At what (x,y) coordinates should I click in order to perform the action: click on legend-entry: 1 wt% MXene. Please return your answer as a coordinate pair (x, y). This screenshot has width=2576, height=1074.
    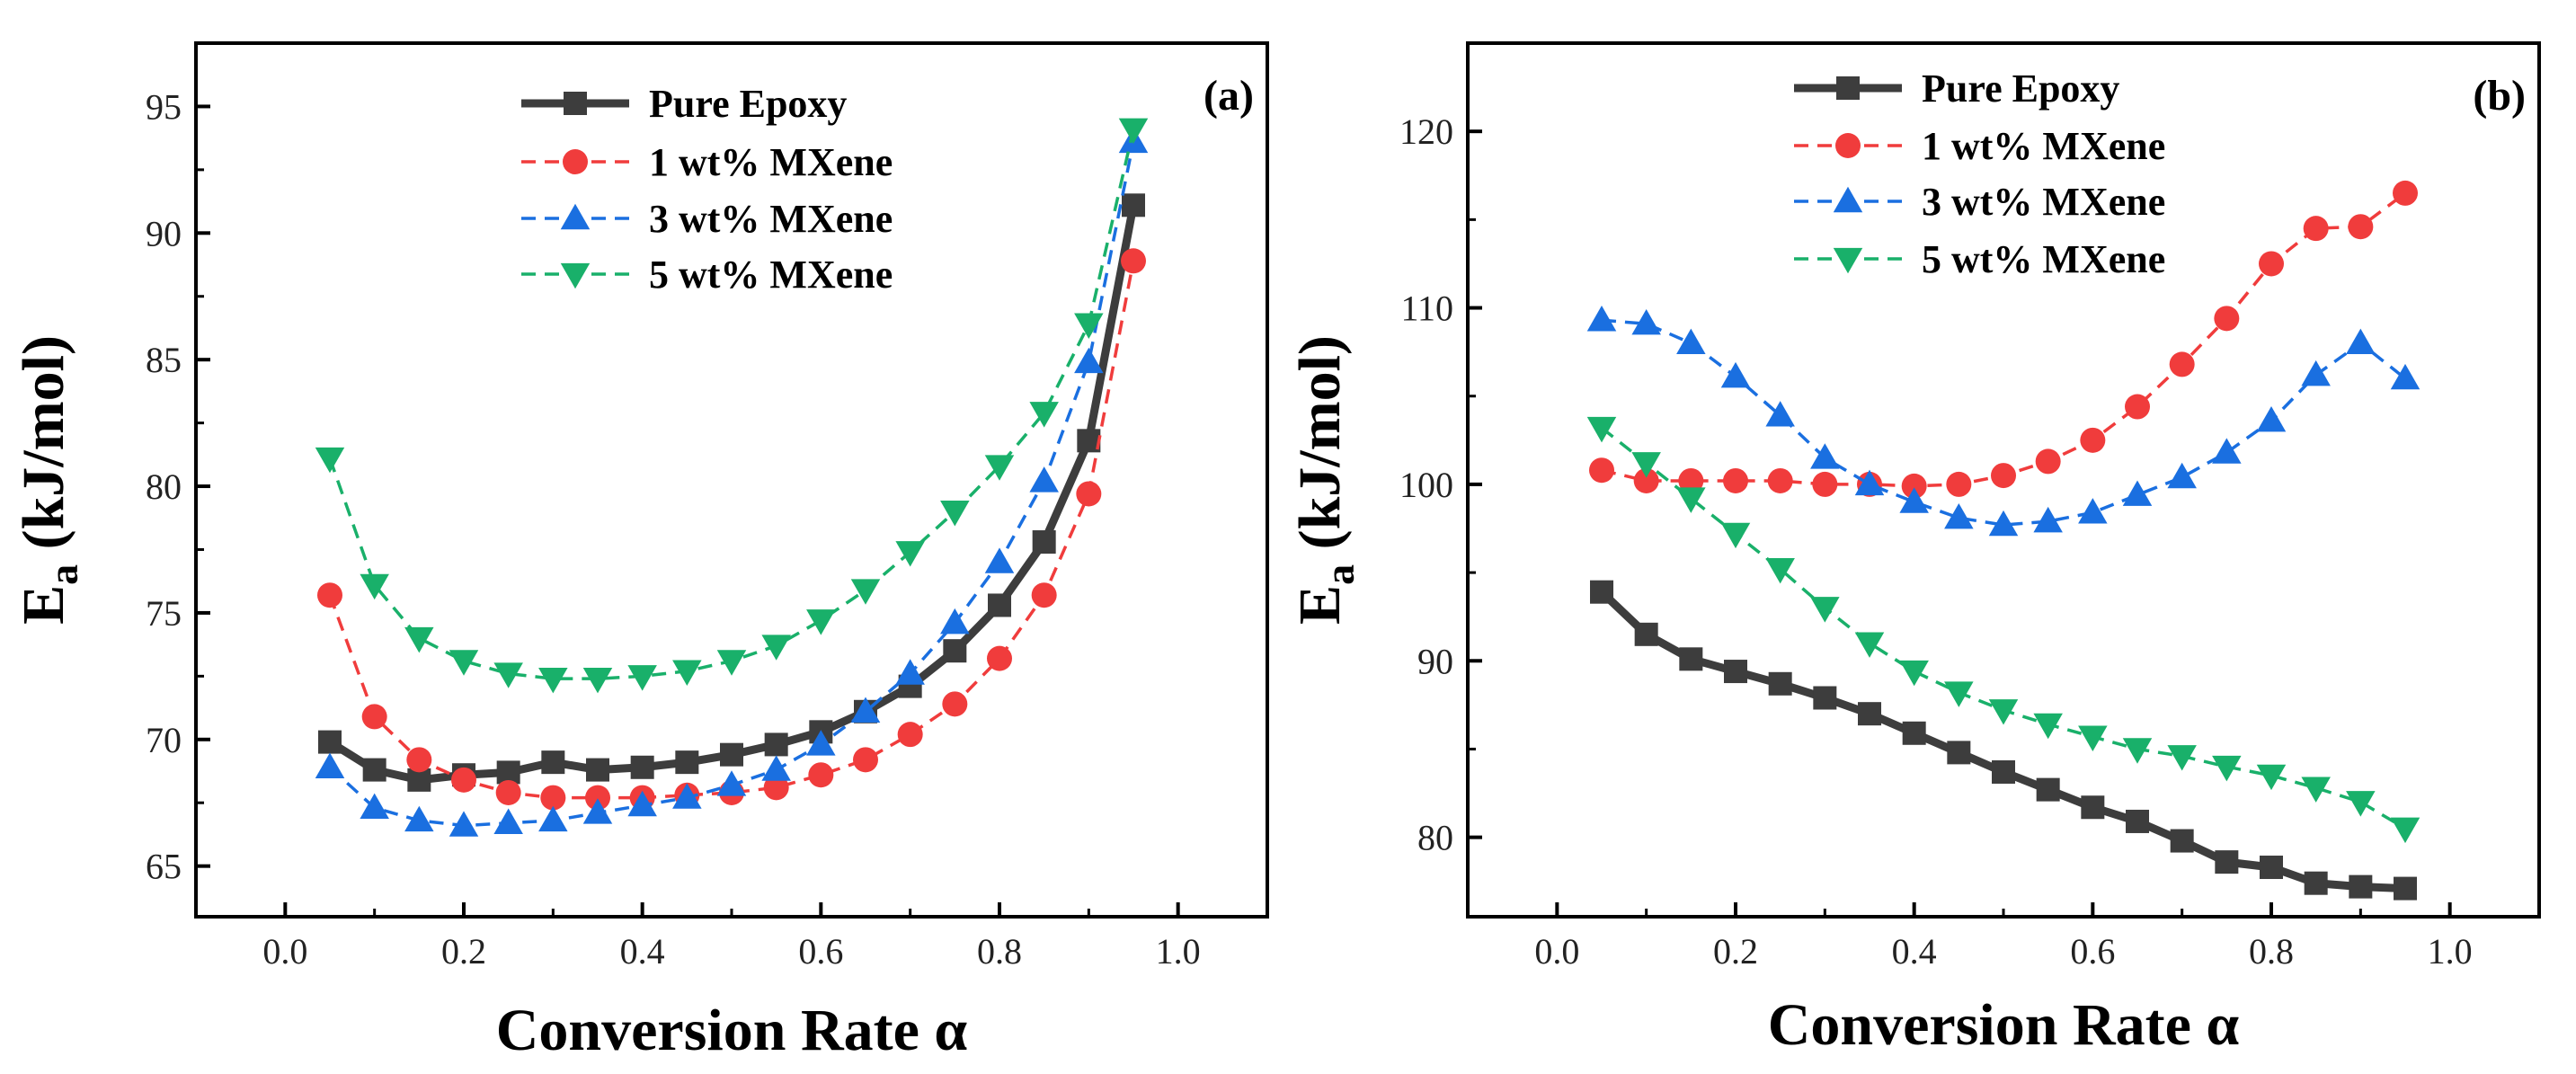
    Looking at the image, I should click on (707, 162).